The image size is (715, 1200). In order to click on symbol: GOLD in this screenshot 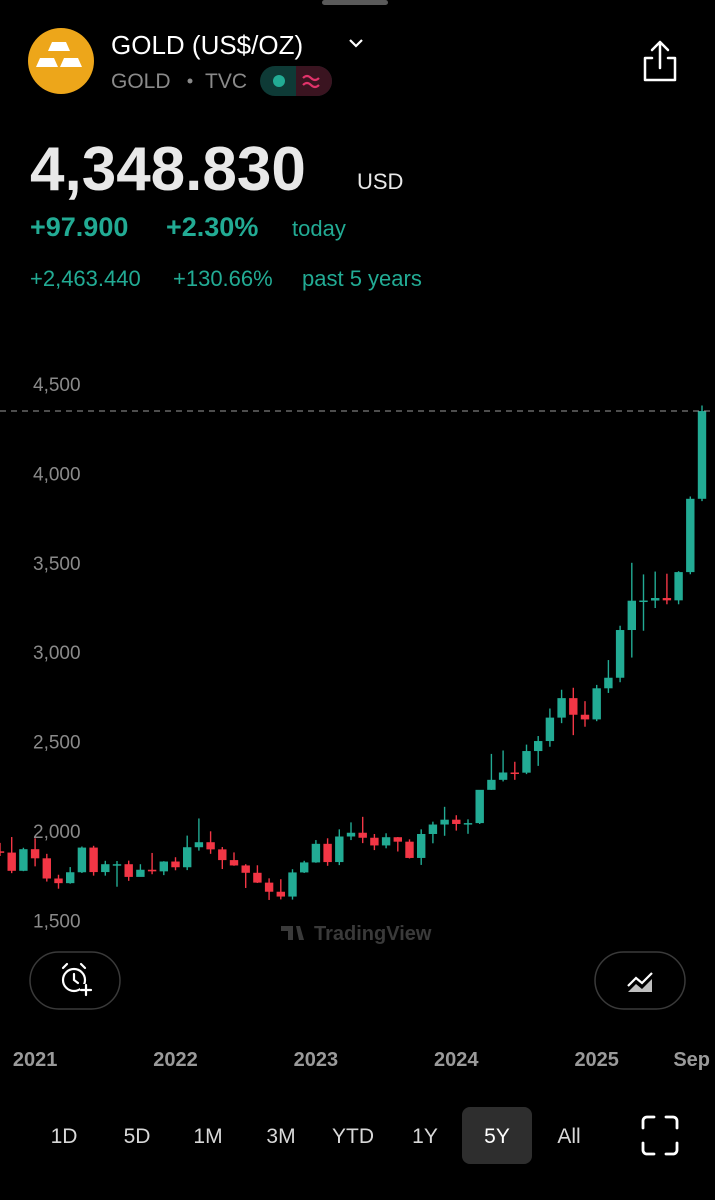, I will do `click(141, 81)`.